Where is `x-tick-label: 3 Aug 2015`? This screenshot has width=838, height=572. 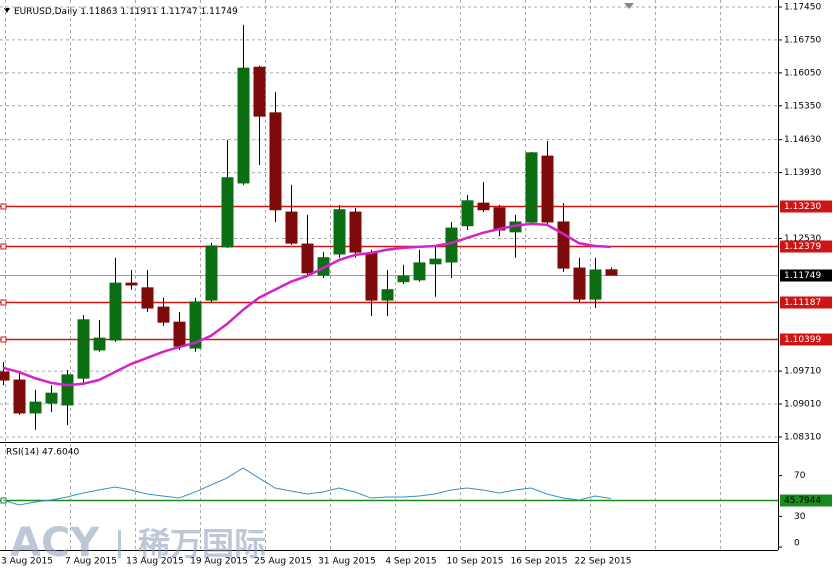
x-tick-label: 3 Aug 2015 is located at coordinates (27, 562).